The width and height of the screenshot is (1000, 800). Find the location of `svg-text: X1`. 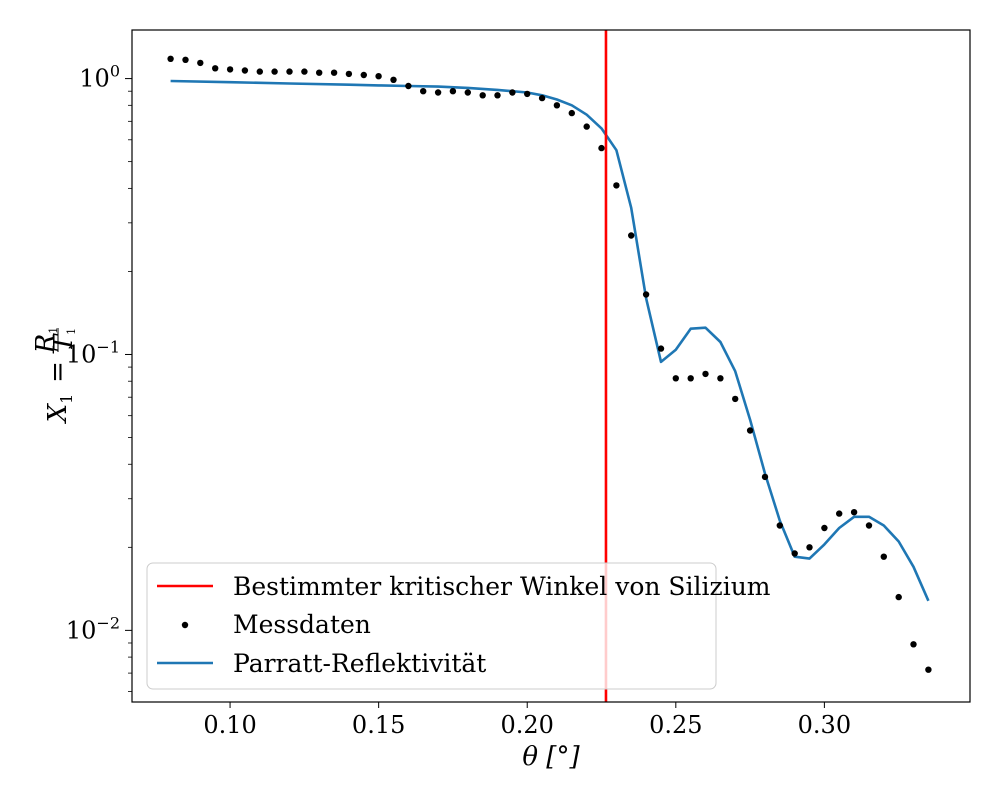

svg-text: X1 is located at coordinates (59, 409).